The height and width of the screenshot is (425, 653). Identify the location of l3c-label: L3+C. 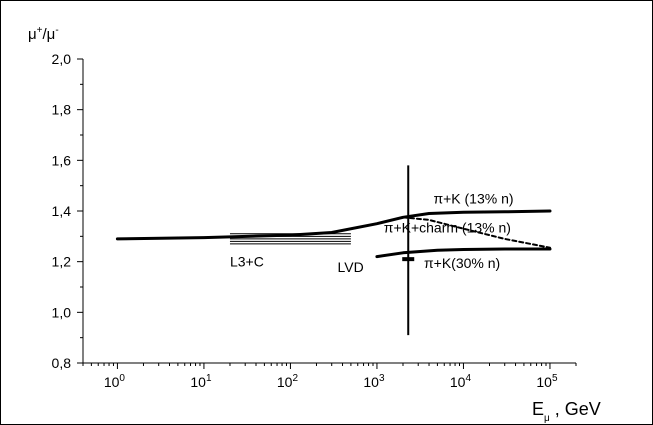
(247, 262).